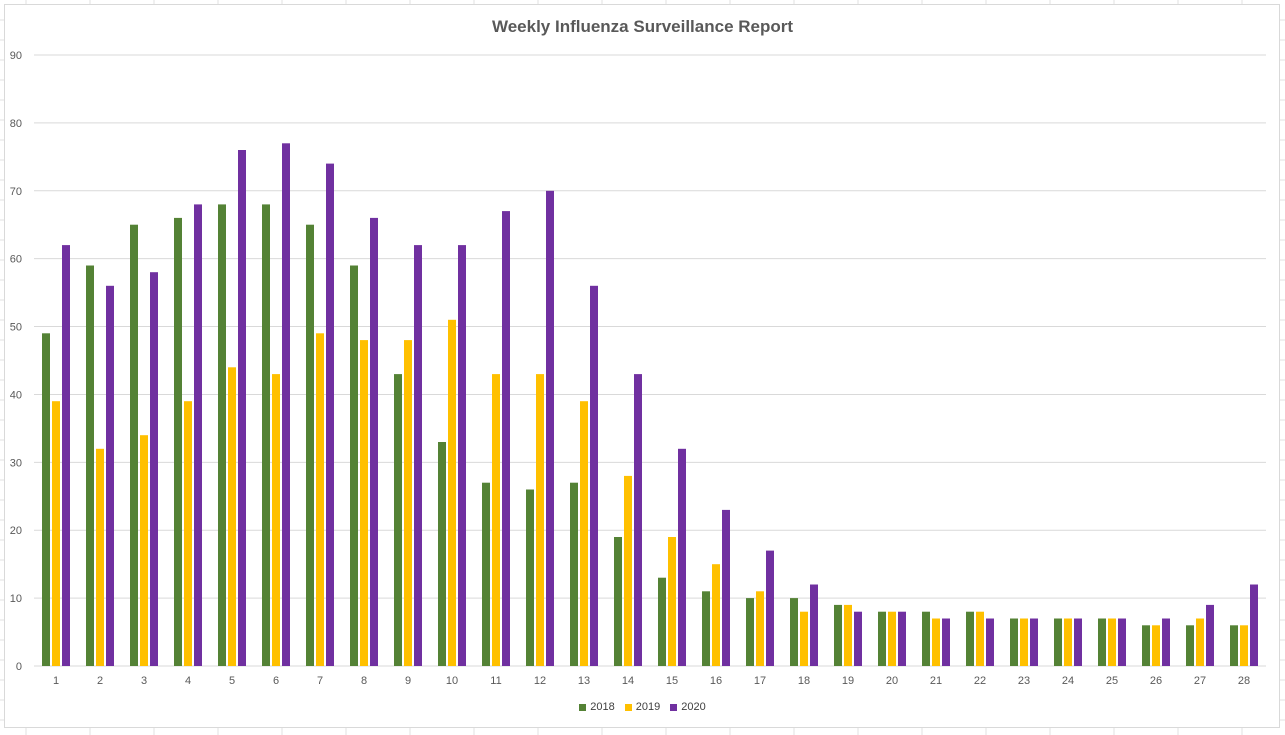 The image size is (1285, 735). I want to click on x-tick-label: 13, so click(584, 681).